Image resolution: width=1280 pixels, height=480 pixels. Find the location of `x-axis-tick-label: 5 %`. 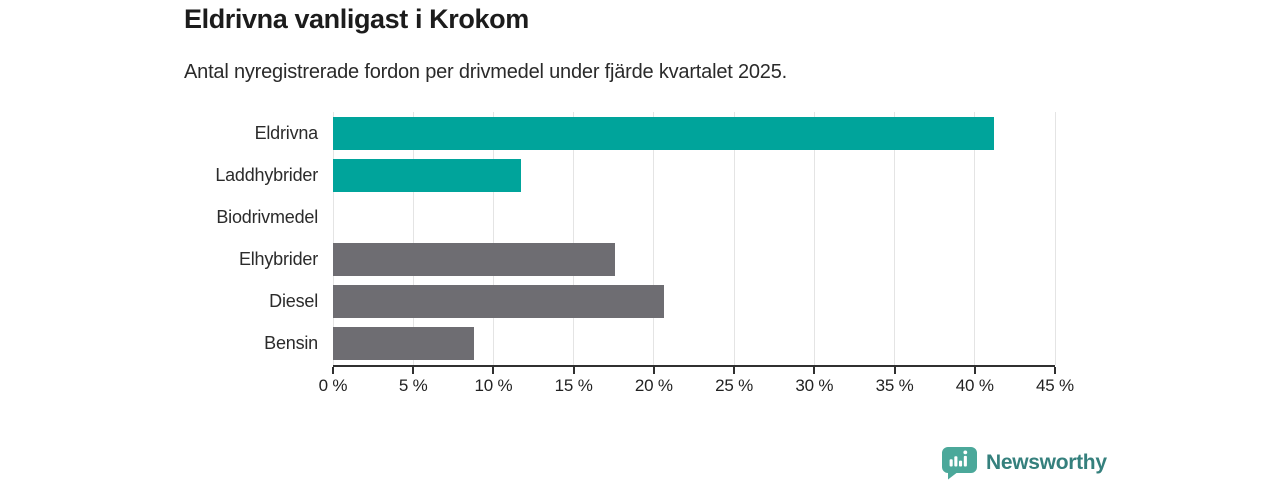

x-axis-tick-label: 5 % is located at coordinates (413, 385).